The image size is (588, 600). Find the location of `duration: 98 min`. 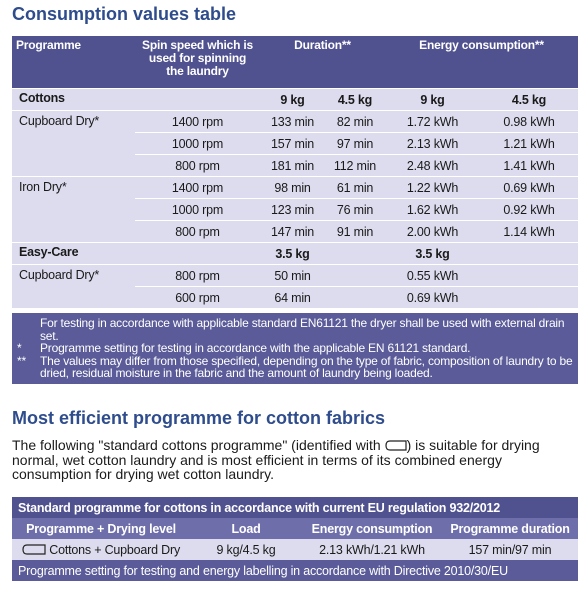

duration: 98 min is located at coordinates (292, 187).